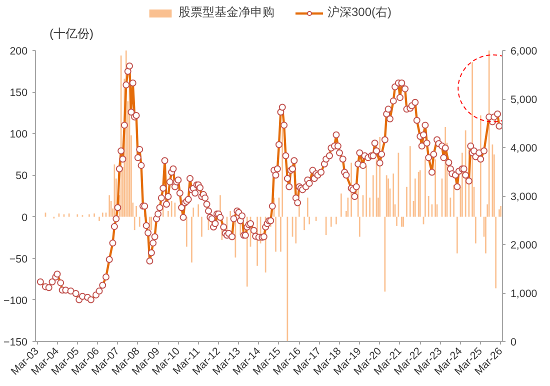 The height and width of the screenshot is (386, 550). What do you see at coordinates (226, 12) in the screenshot?
I see `legend-label: 股票型基金净申购` at bounding box center [226, 12].